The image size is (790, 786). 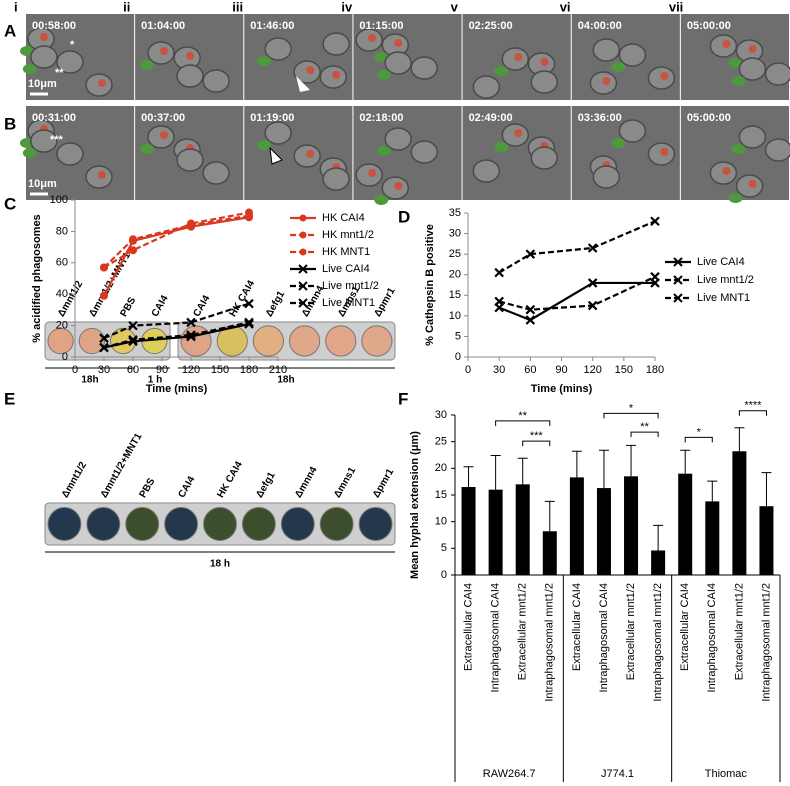 I want to click on y-tick-label: 100, so click(x=59, y=200).